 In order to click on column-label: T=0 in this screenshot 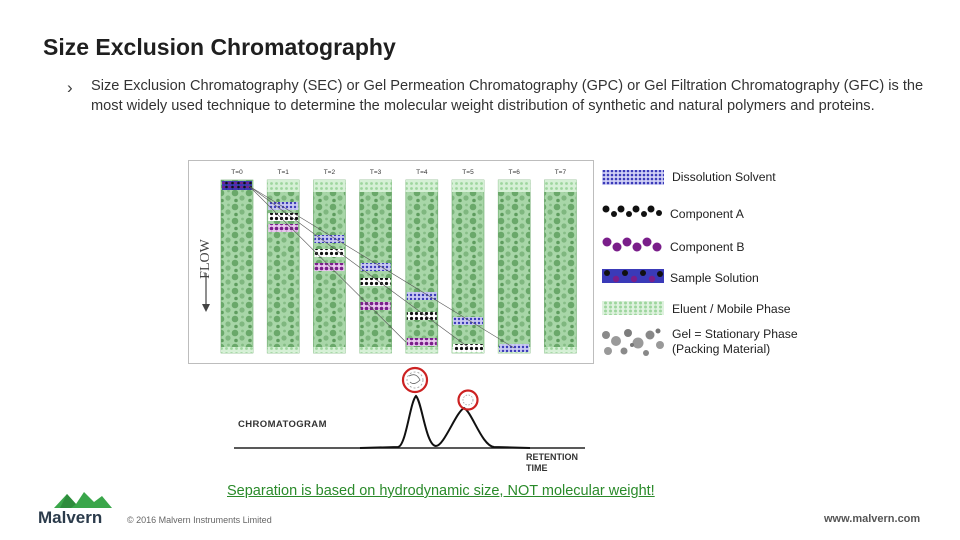, I will do `click(237, 172)`.